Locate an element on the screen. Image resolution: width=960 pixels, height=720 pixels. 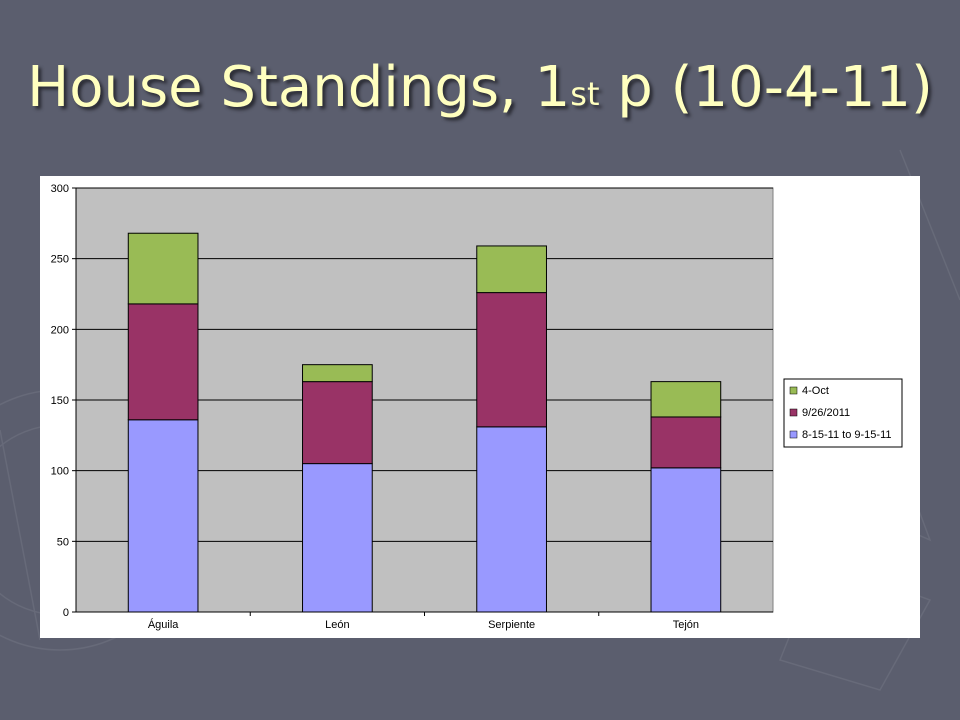
y-tick-label: 100 is located at coordinates (60, 472).